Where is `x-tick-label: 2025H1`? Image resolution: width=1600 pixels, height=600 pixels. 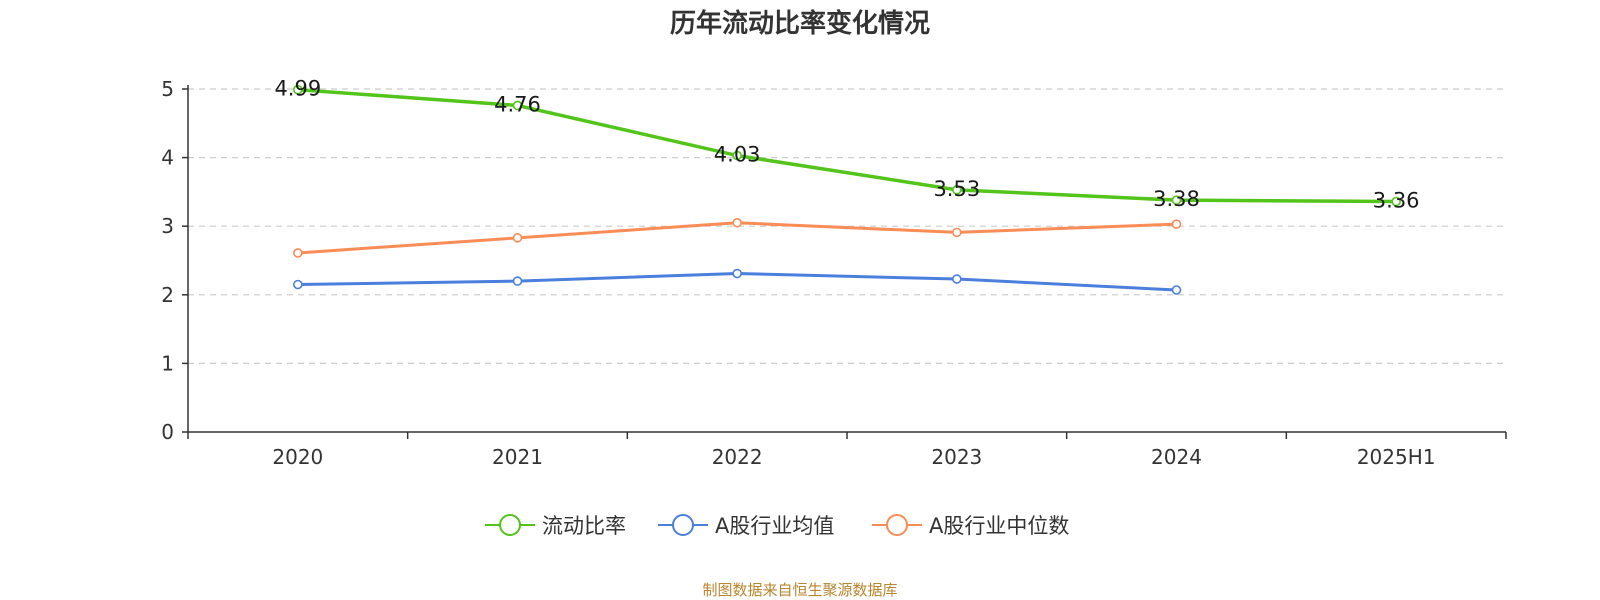
x-tick-label: 2025H1 is located at coordinates (1396, 457).